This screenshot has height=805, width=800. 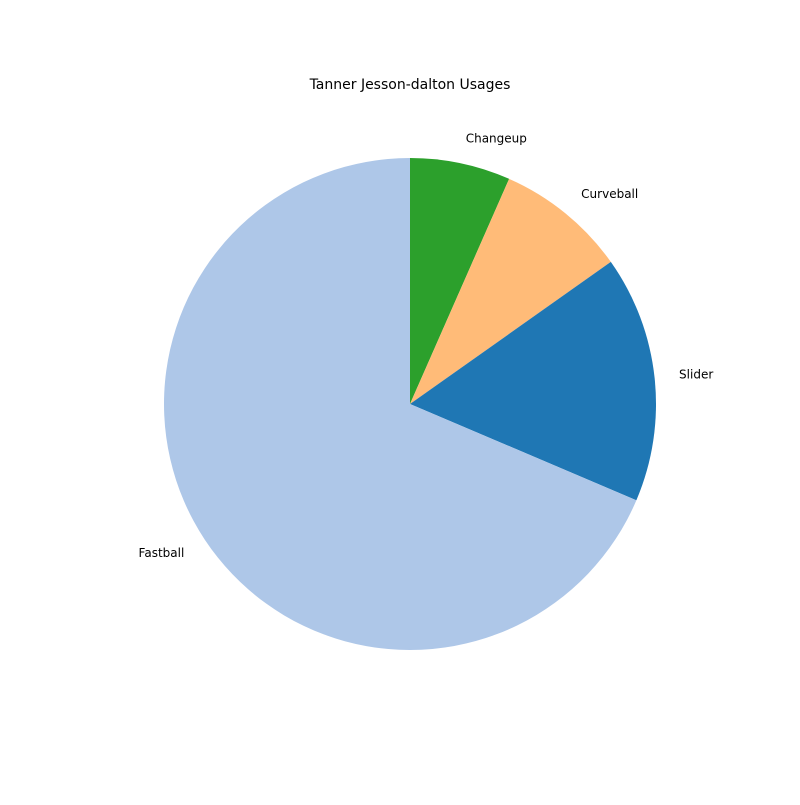 What do you see at coordinates (609, 194) in the screenshot?
I see `pie-label-curveball: Curveball` at bounding box center [609, 194].